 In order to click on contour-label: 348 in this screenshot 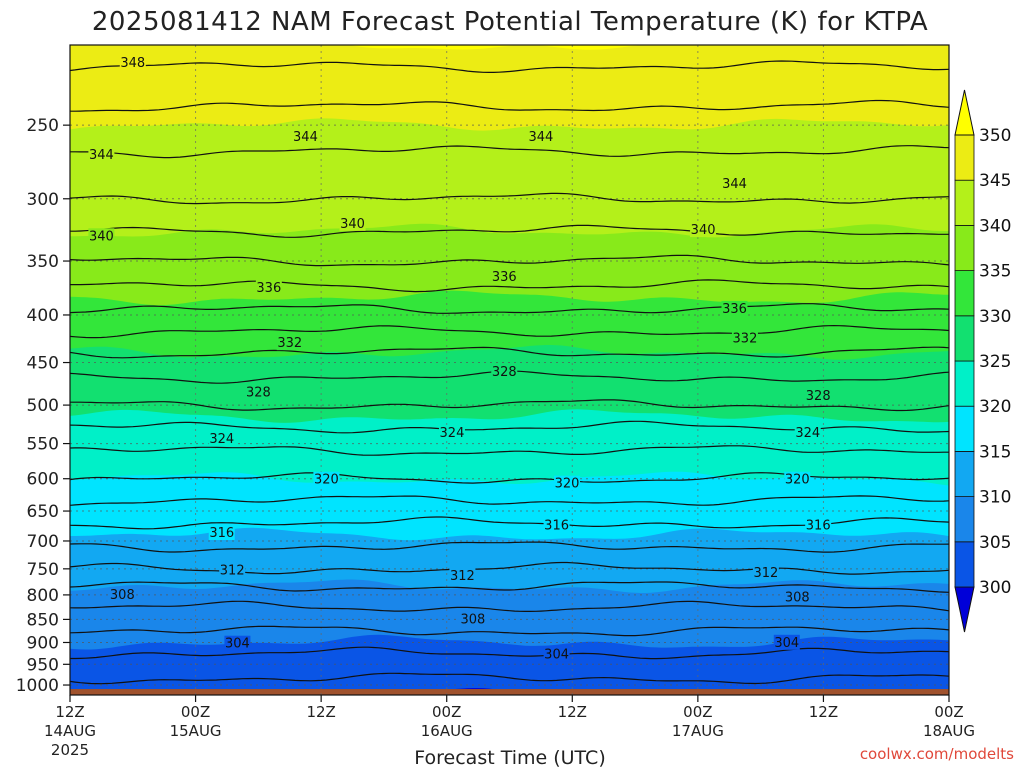, I will do `click(132, 63)`.